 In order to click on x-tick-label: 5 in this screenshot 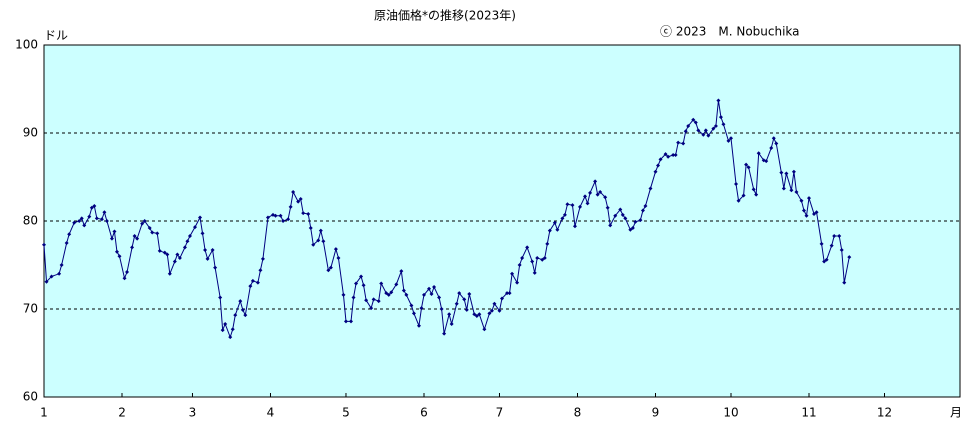, I will do `click(346, 413)`.